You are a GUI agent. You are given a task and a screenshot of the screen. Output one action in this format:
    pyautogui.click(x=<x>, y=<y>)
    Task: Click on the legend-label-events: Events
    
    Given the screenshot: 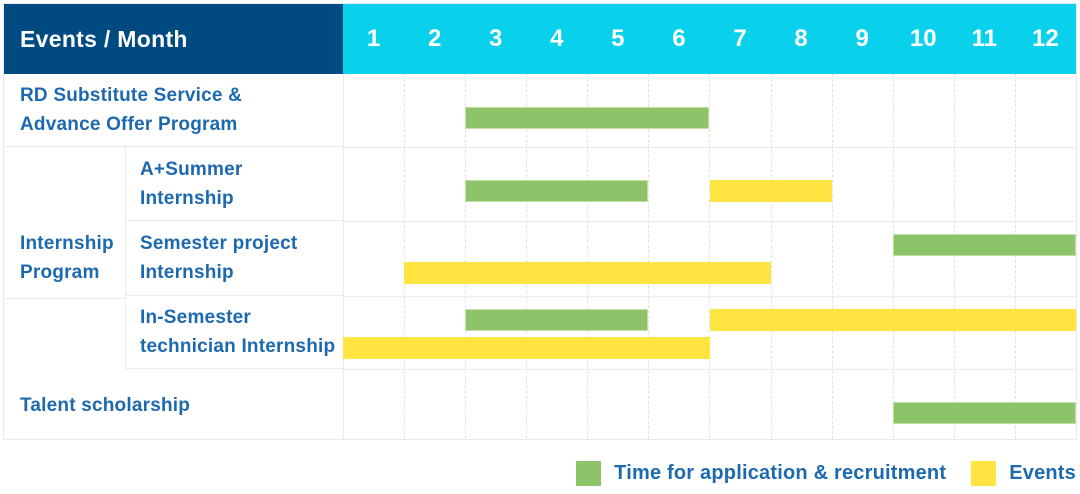 What is the action you would take?
    pyautogui.click(x=1042, y=473)
    